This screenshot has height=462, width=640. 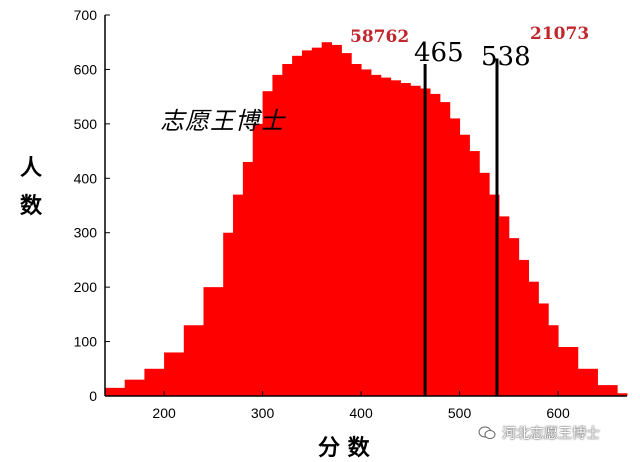 I want to click on y-tick-label: 300, so click(x=86, y=233).